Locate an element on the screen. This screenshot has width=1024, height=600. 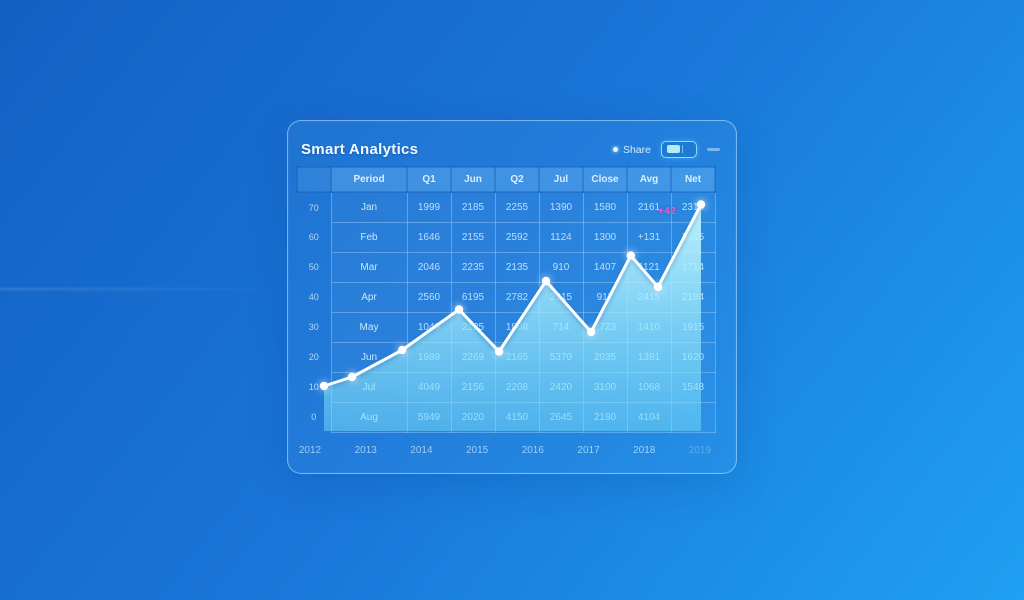
table-cell: 2135 is located at coordinates (517, 267).